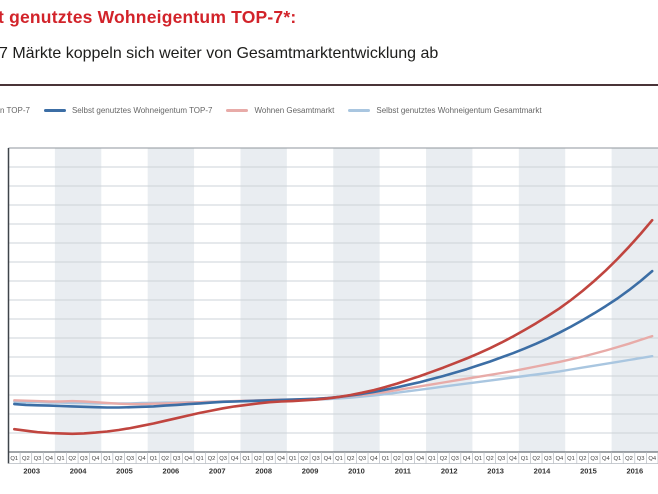  What do you see at coordinates (217, 471) in the screenshot?
I see `svg-text: 2007` at bounding box center [217, 471].